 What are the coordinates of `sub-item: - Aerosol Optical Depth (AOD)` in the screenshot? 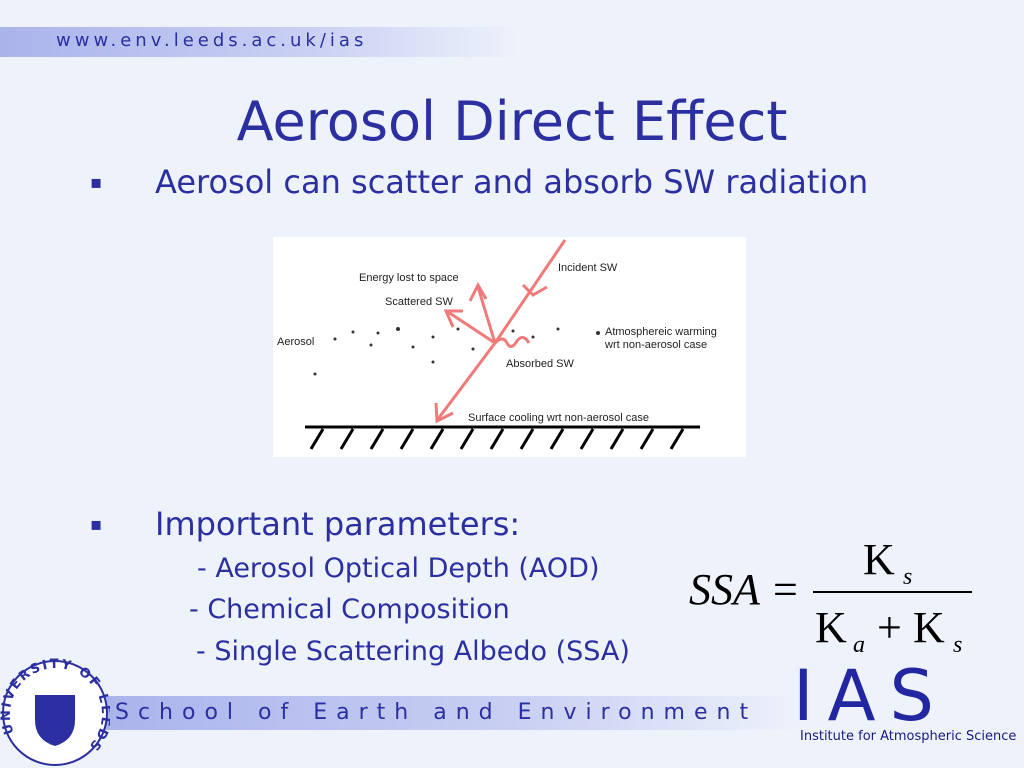 It's located at (398, 568).